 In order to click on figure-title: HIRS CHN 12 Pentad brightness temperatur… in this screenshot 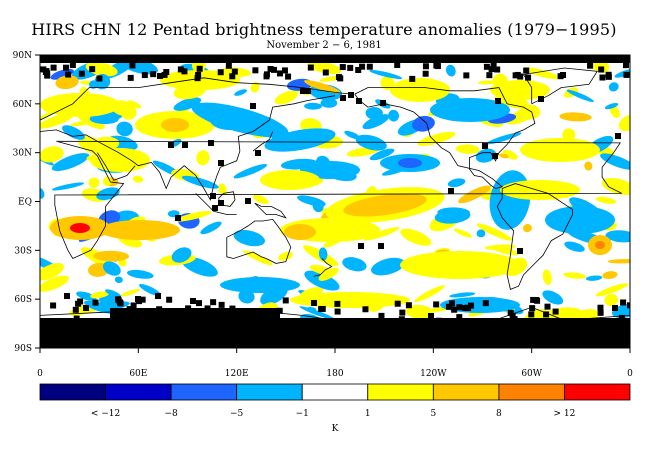, I will do `click(324, 29)`.